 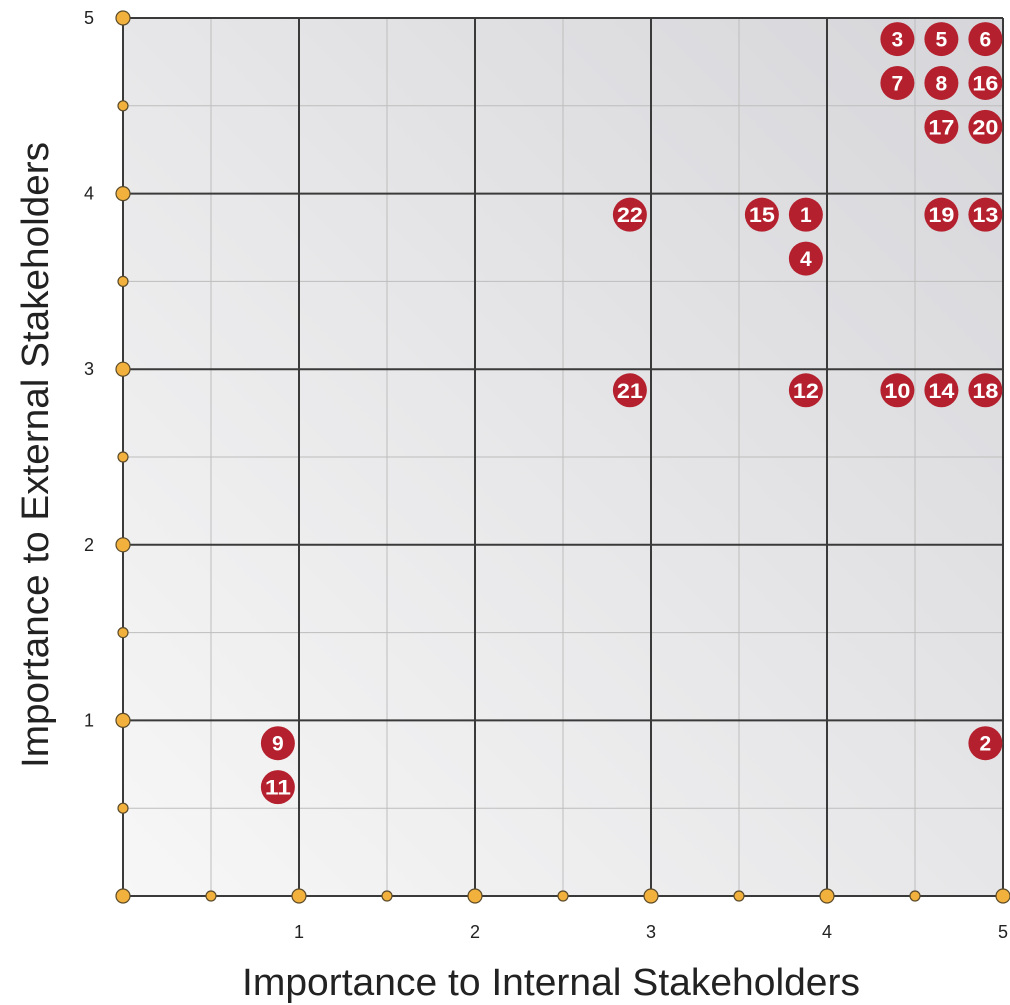 I want to click on data-point-5: 5, so click(x=941, y=39).